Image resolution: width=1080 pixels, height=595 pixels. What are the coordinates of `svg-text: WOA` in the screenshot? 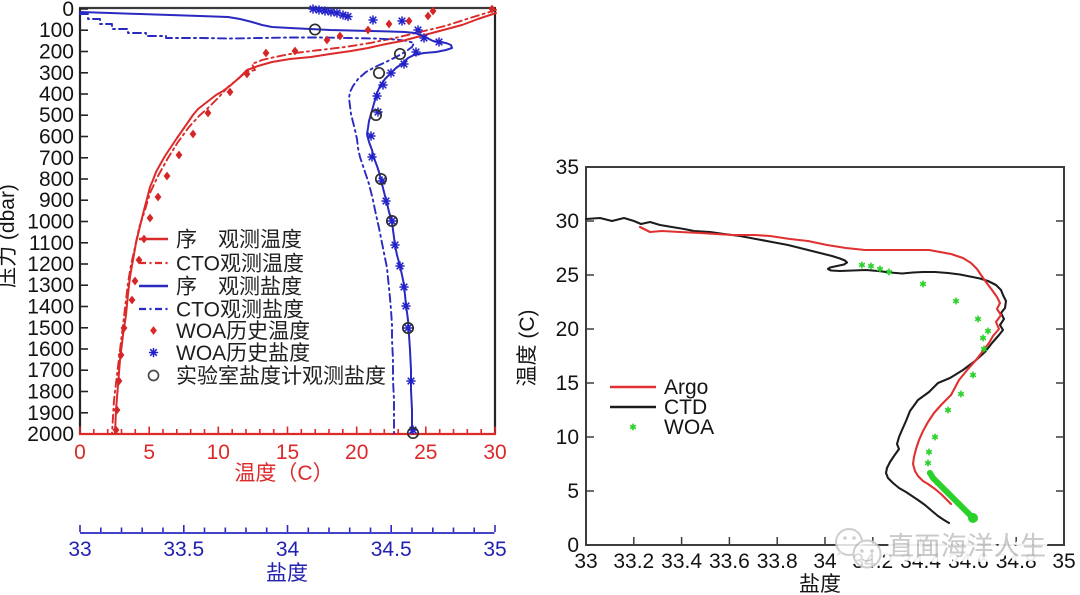 It's located at (689, 427).